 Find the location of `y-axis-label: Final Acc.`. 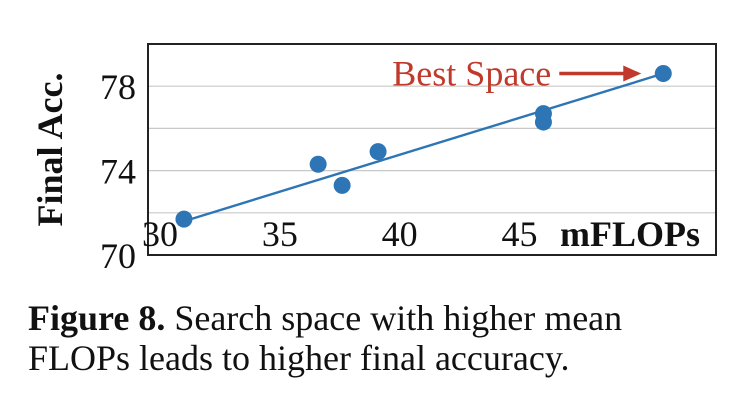

y-axis-label: Final Acc. is located at coordinates (50, 150).